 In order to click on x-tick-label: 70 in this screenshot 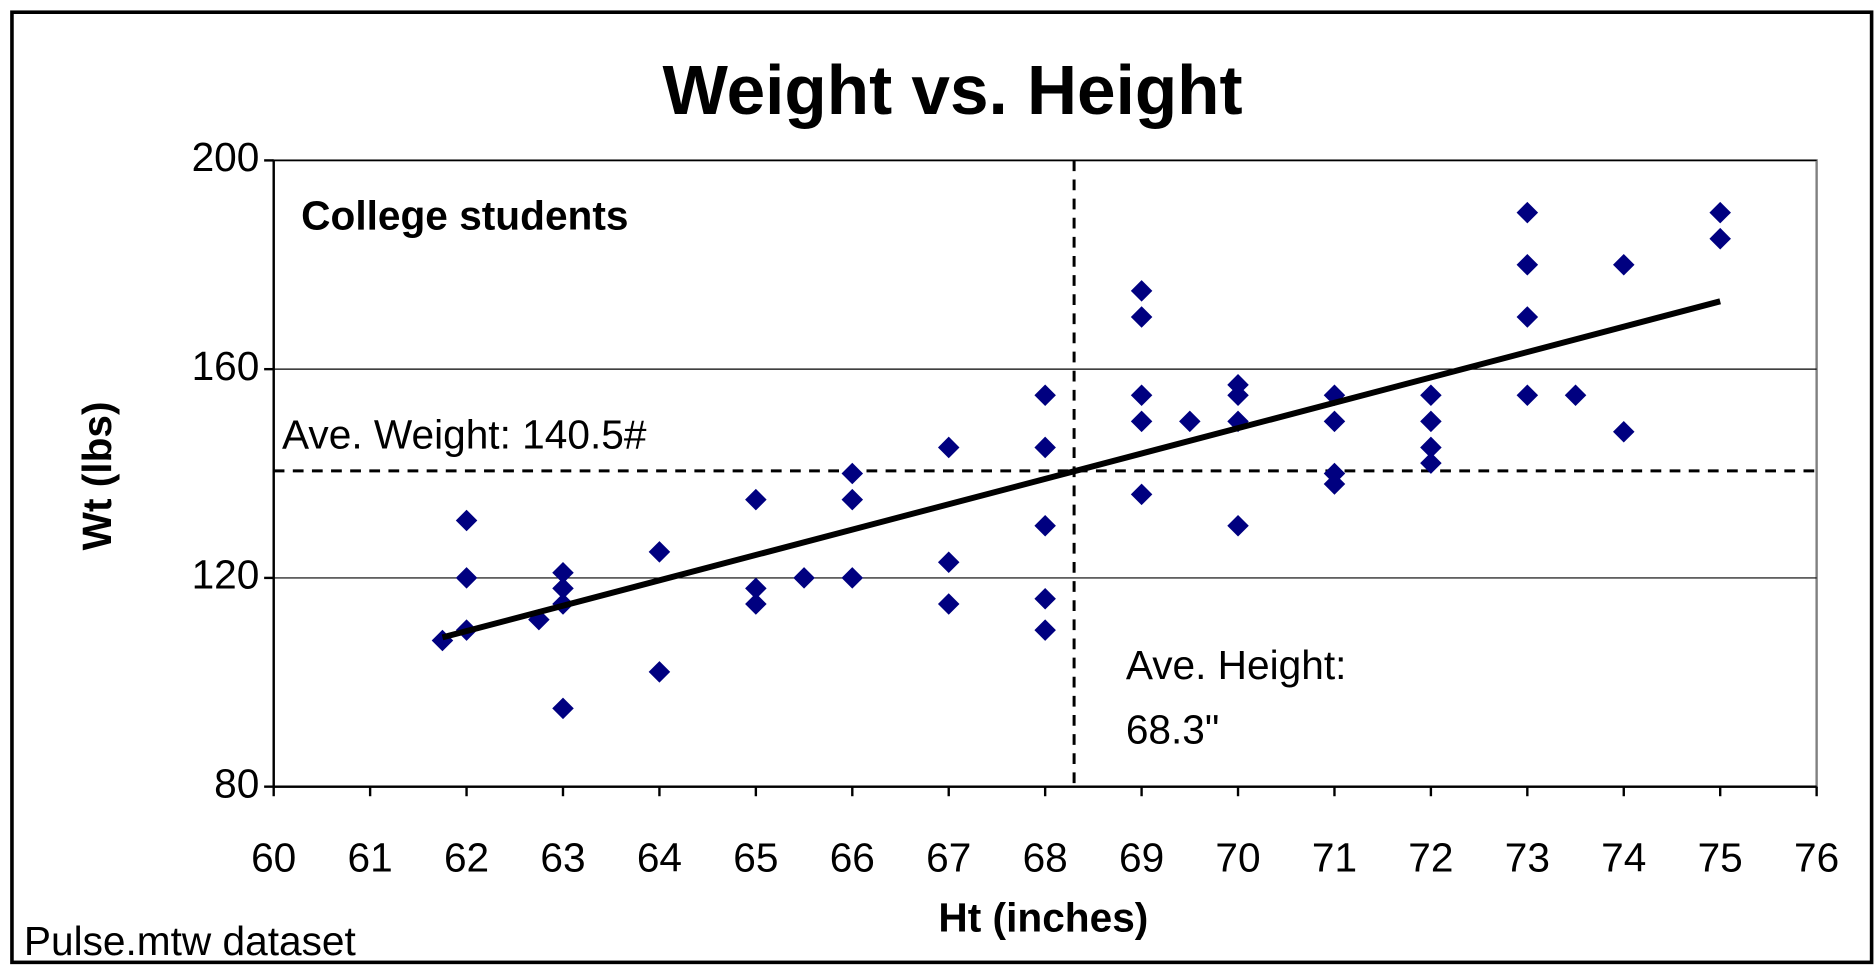, I will do `click(1237, 858)`.